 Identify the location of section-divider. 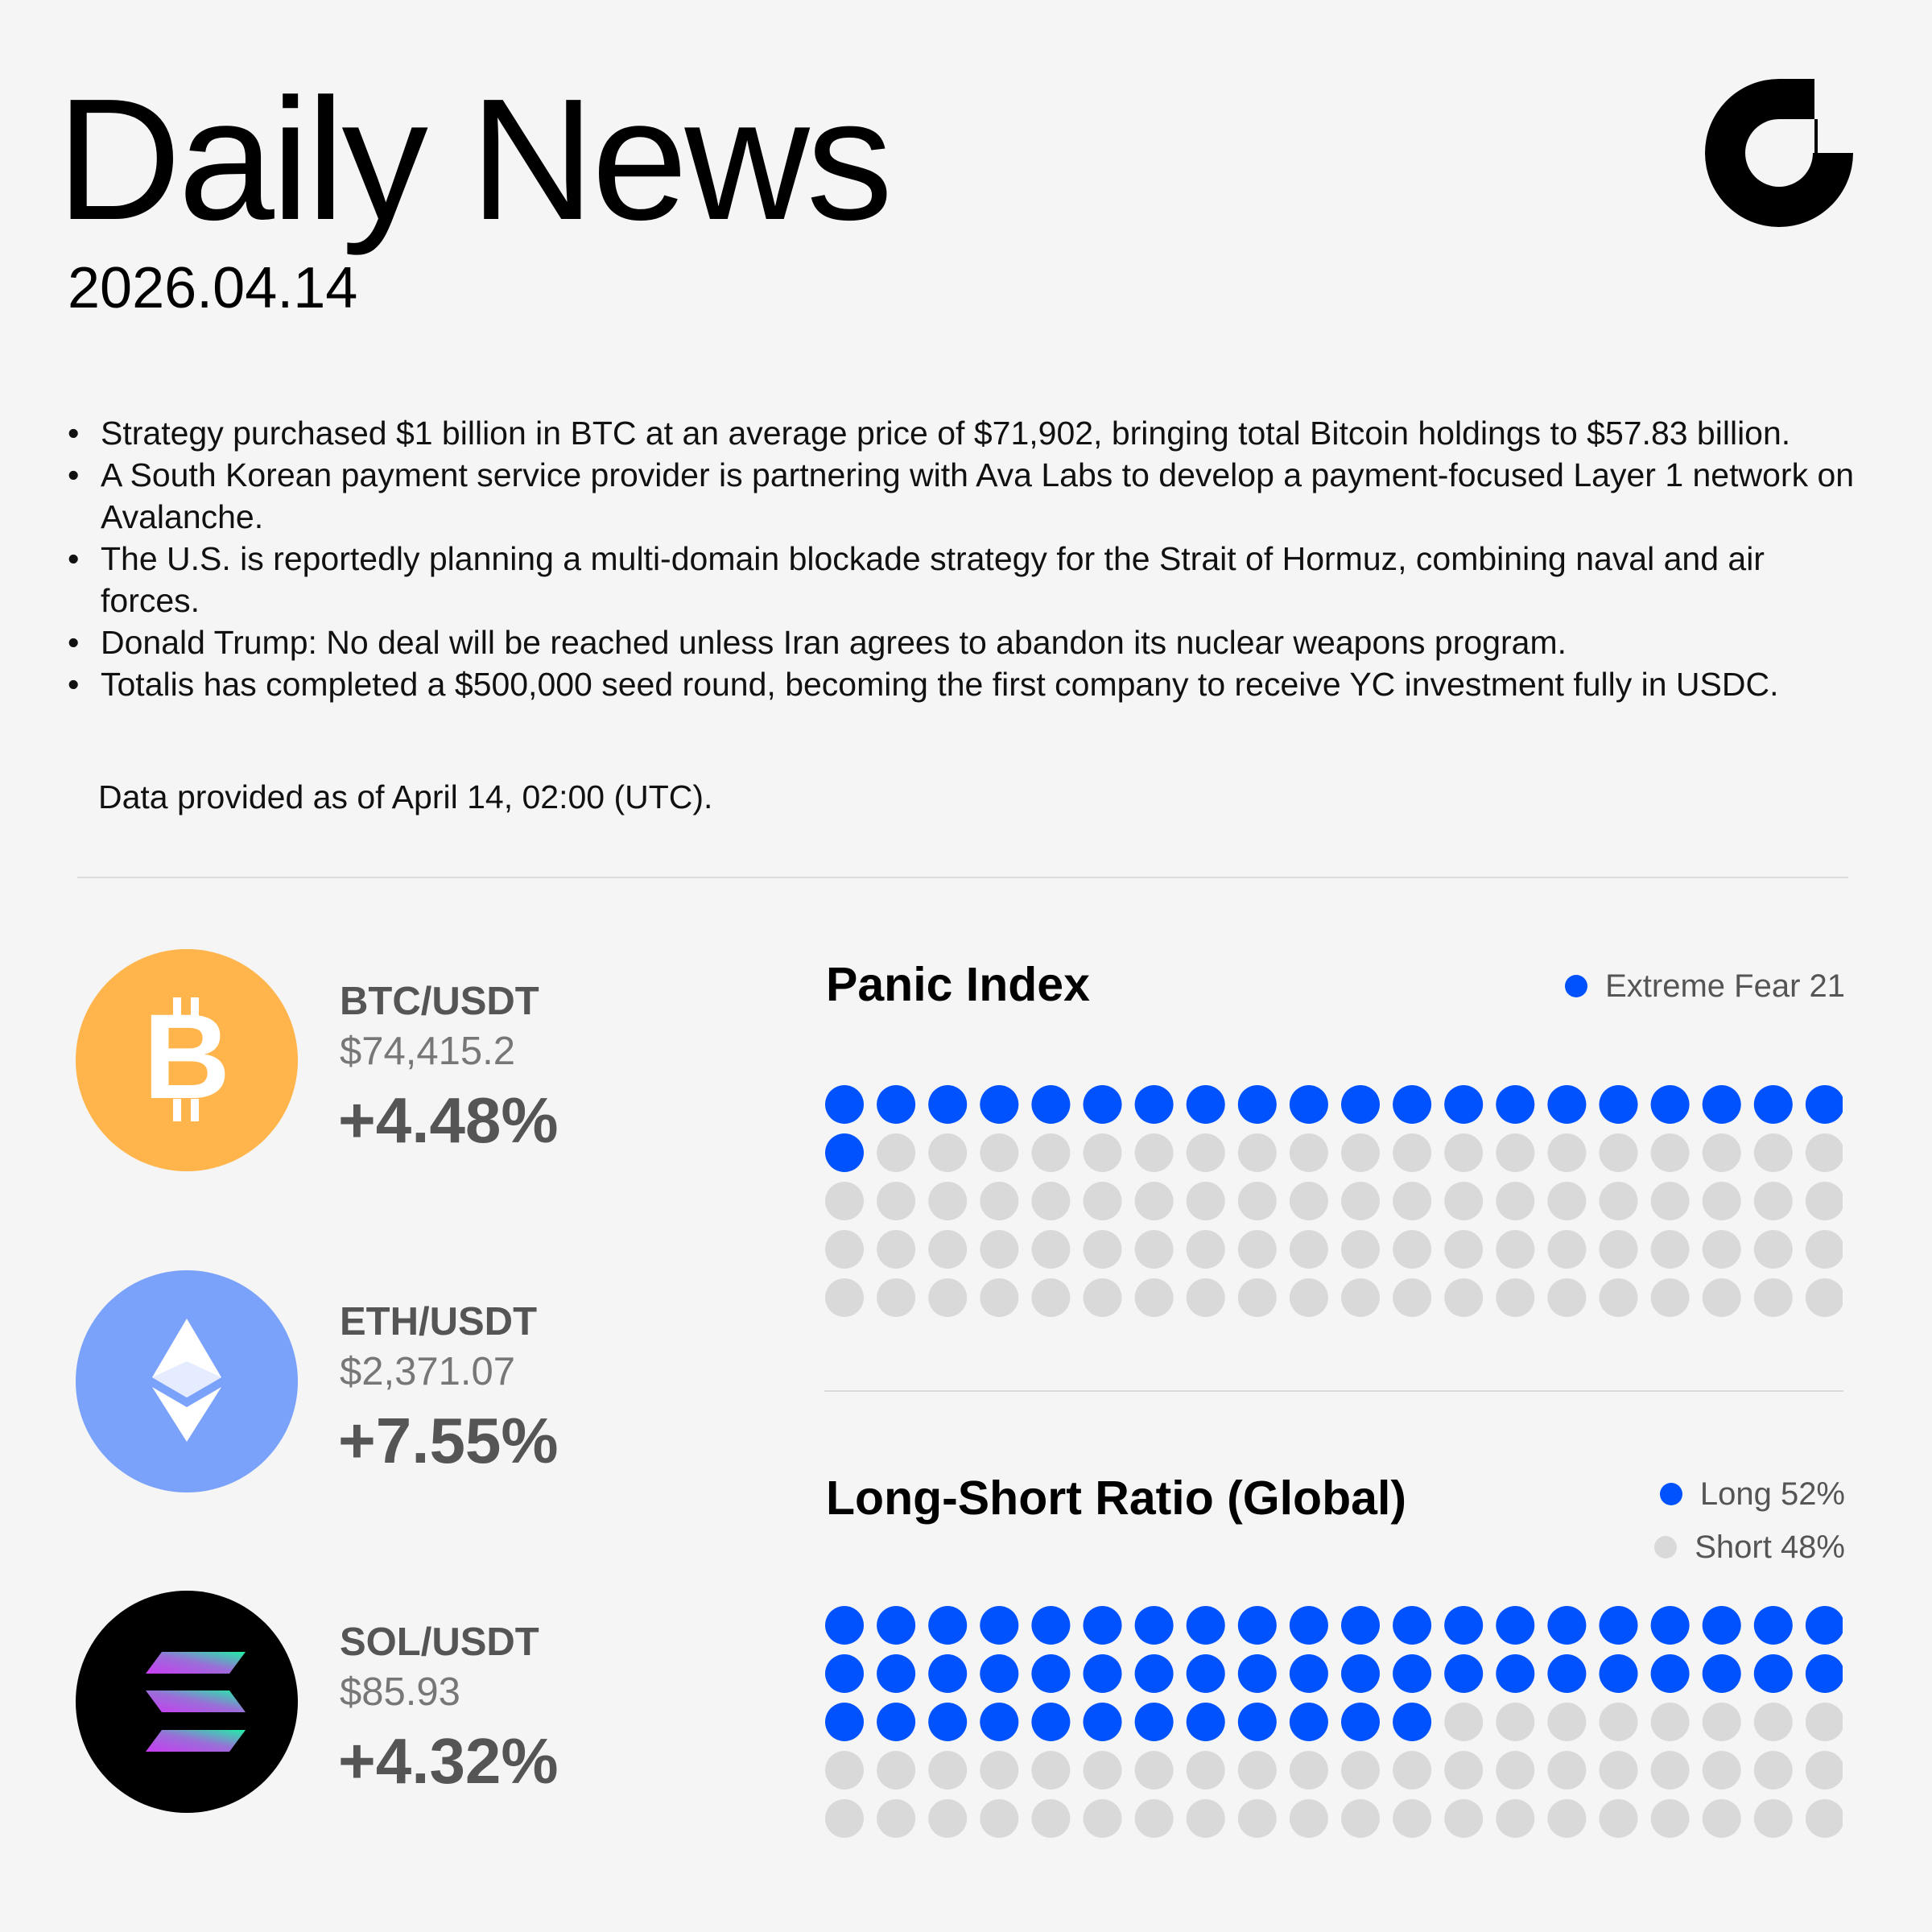
(962, 877).